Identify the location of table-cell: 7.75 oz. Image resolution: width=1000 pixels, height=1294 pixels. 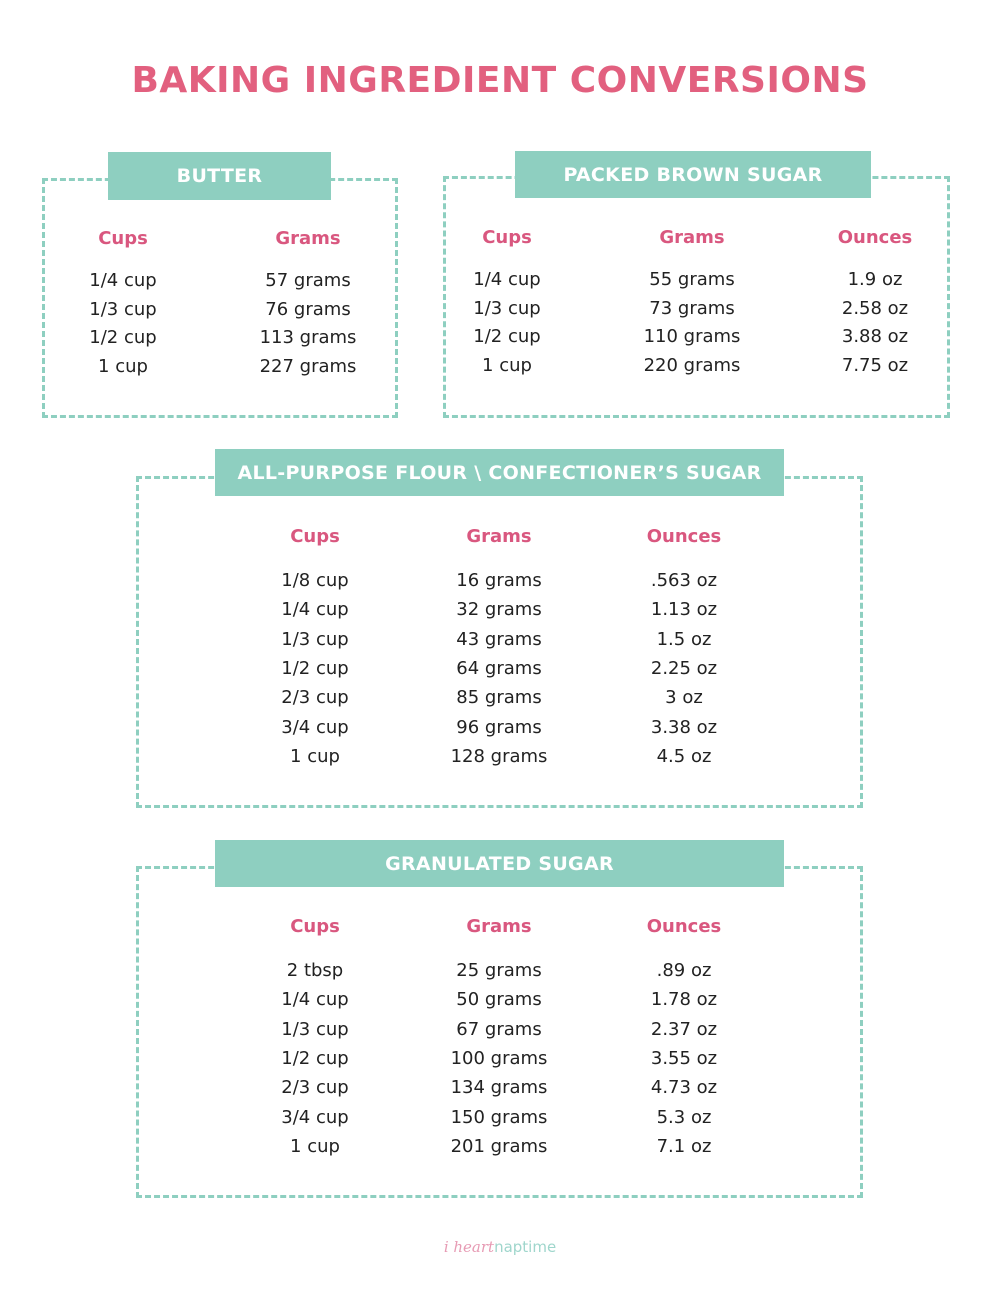
(875, 365).